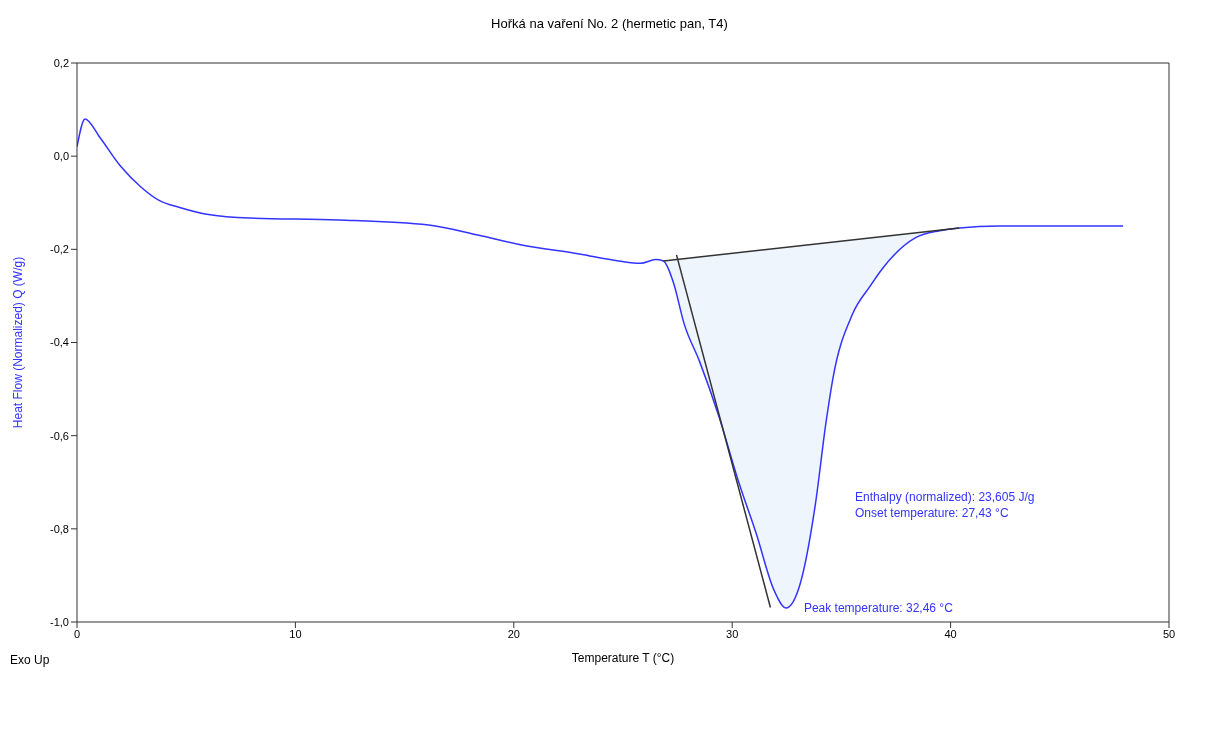  I want to click on x-tick-label: 10, so click(295, 633).